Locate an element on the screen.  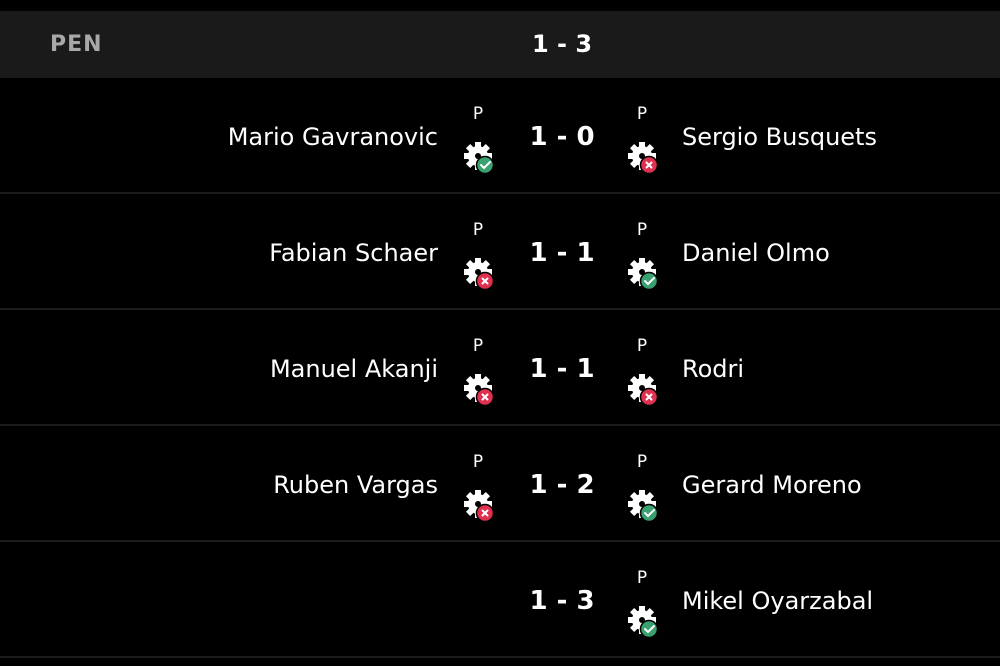
home-player-name: Mario Gavranovic is located at coordinates (332, 137).